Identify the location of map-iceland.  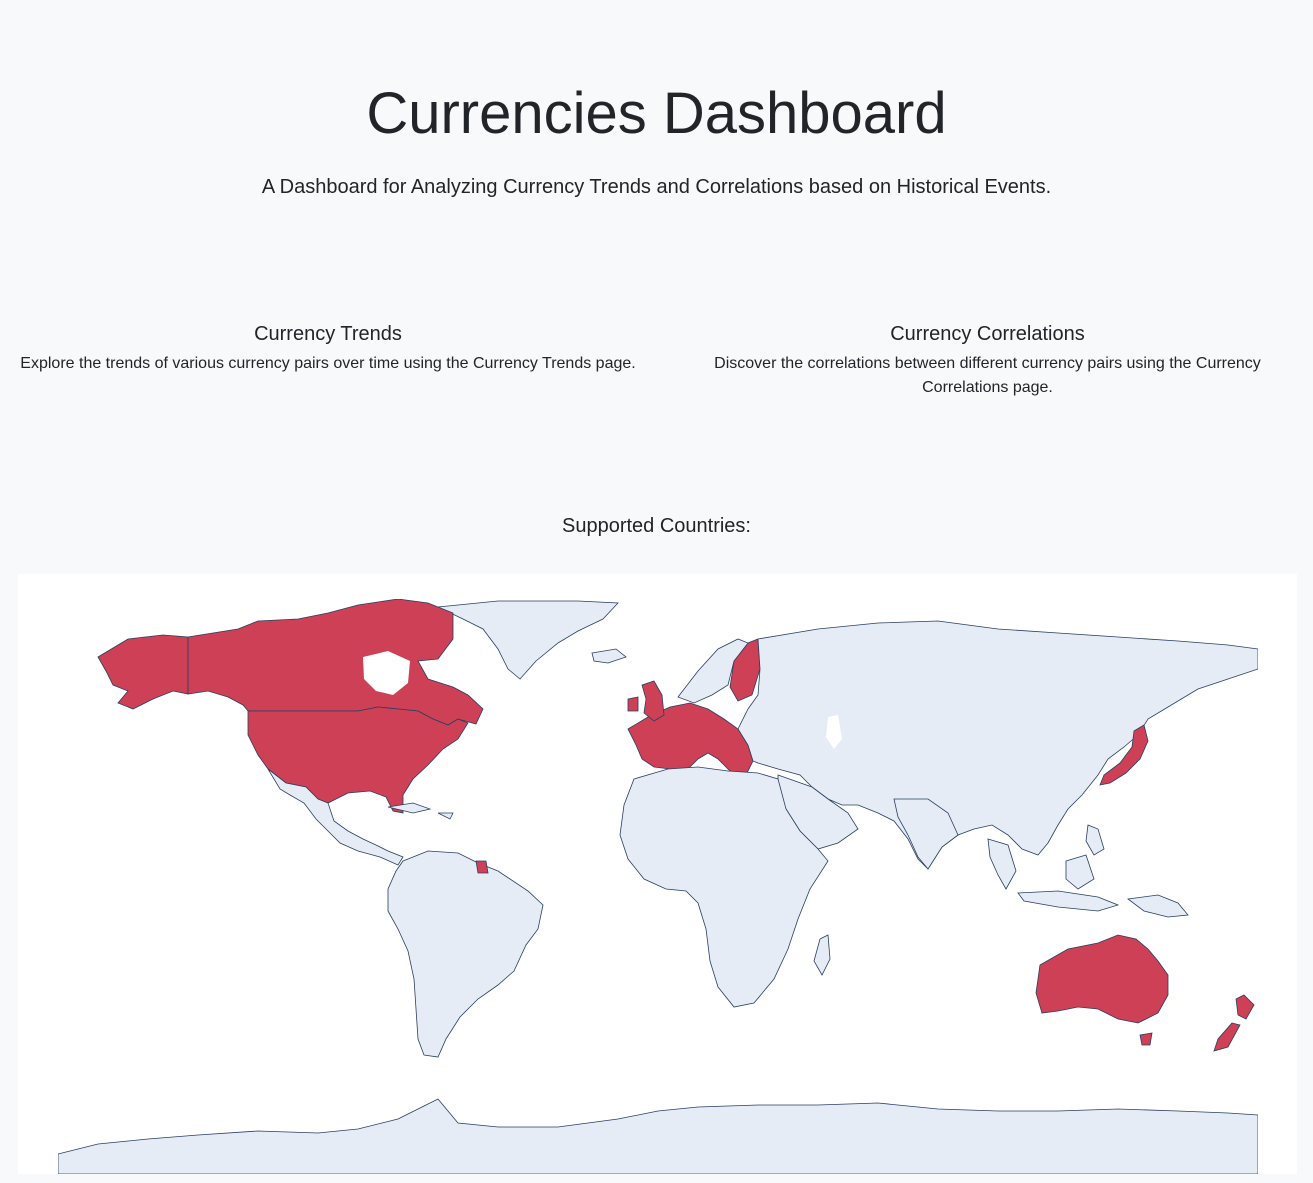
(609, 656).